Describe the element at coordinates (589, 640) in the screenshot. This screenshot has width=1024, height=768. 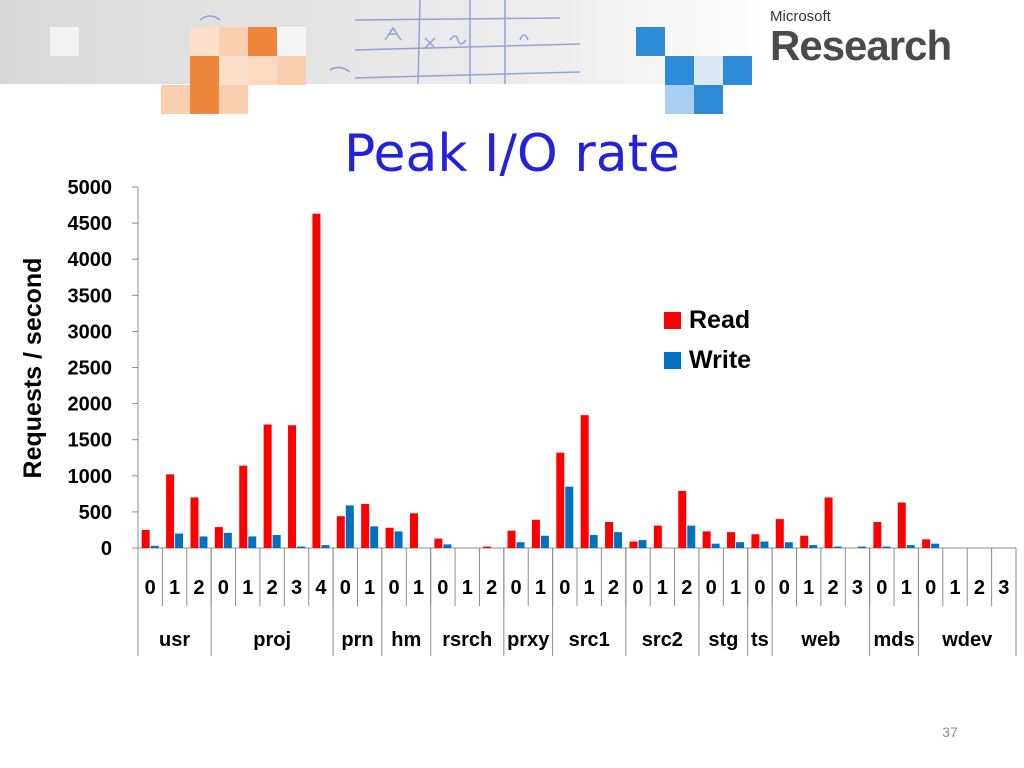
I see `group-label-src1: src1` at that location.